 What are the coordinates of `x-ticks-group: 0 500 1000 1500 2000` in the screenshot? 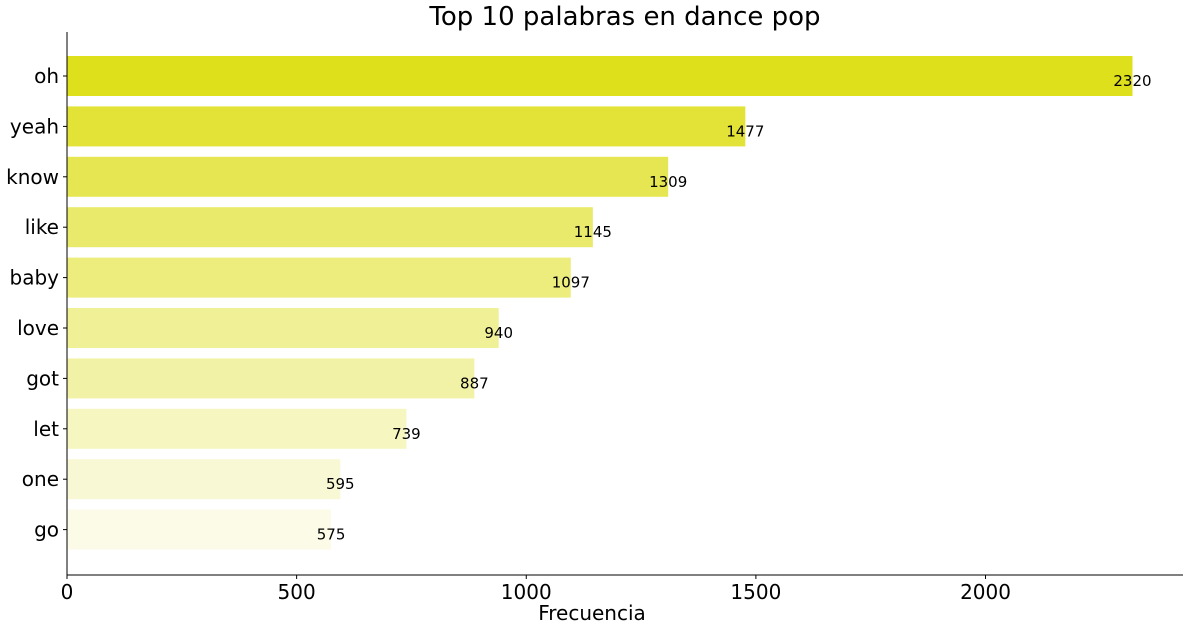 It's located at (536, 589).